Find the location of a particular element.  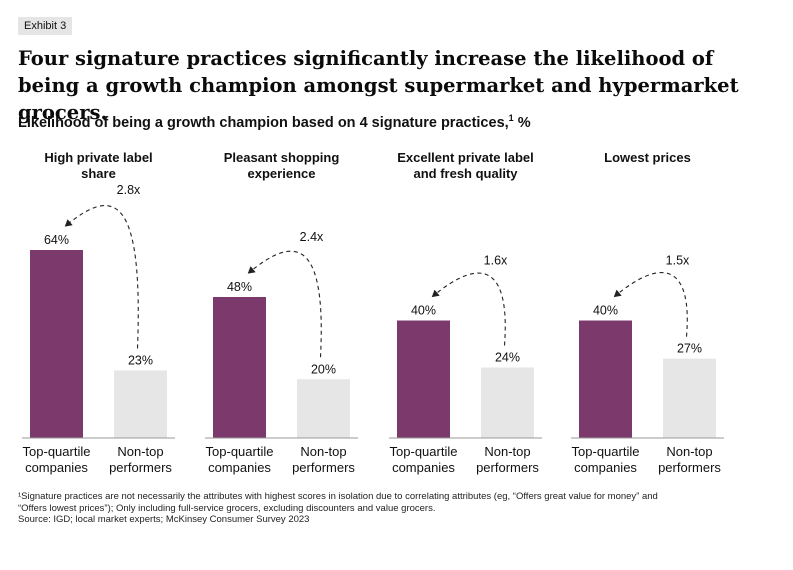

panel-title: Lowest prices is located at coordinates (647, 157).